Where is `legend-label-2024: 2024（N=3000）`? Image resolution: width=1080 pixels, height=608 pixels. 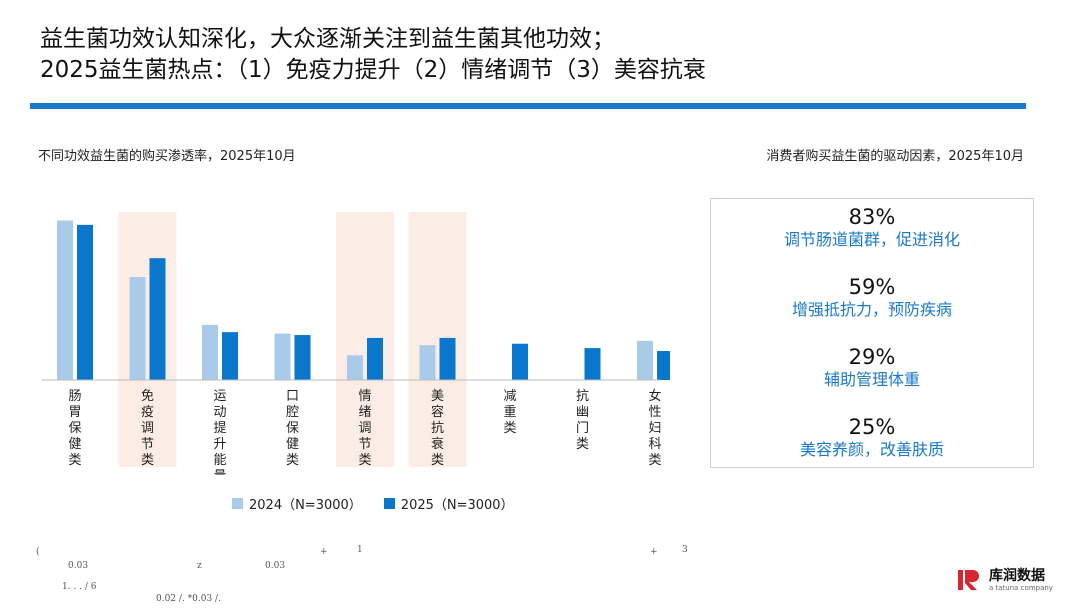
legend-label-2024: 2024（N=3000） is located at coordinates (305, 505).